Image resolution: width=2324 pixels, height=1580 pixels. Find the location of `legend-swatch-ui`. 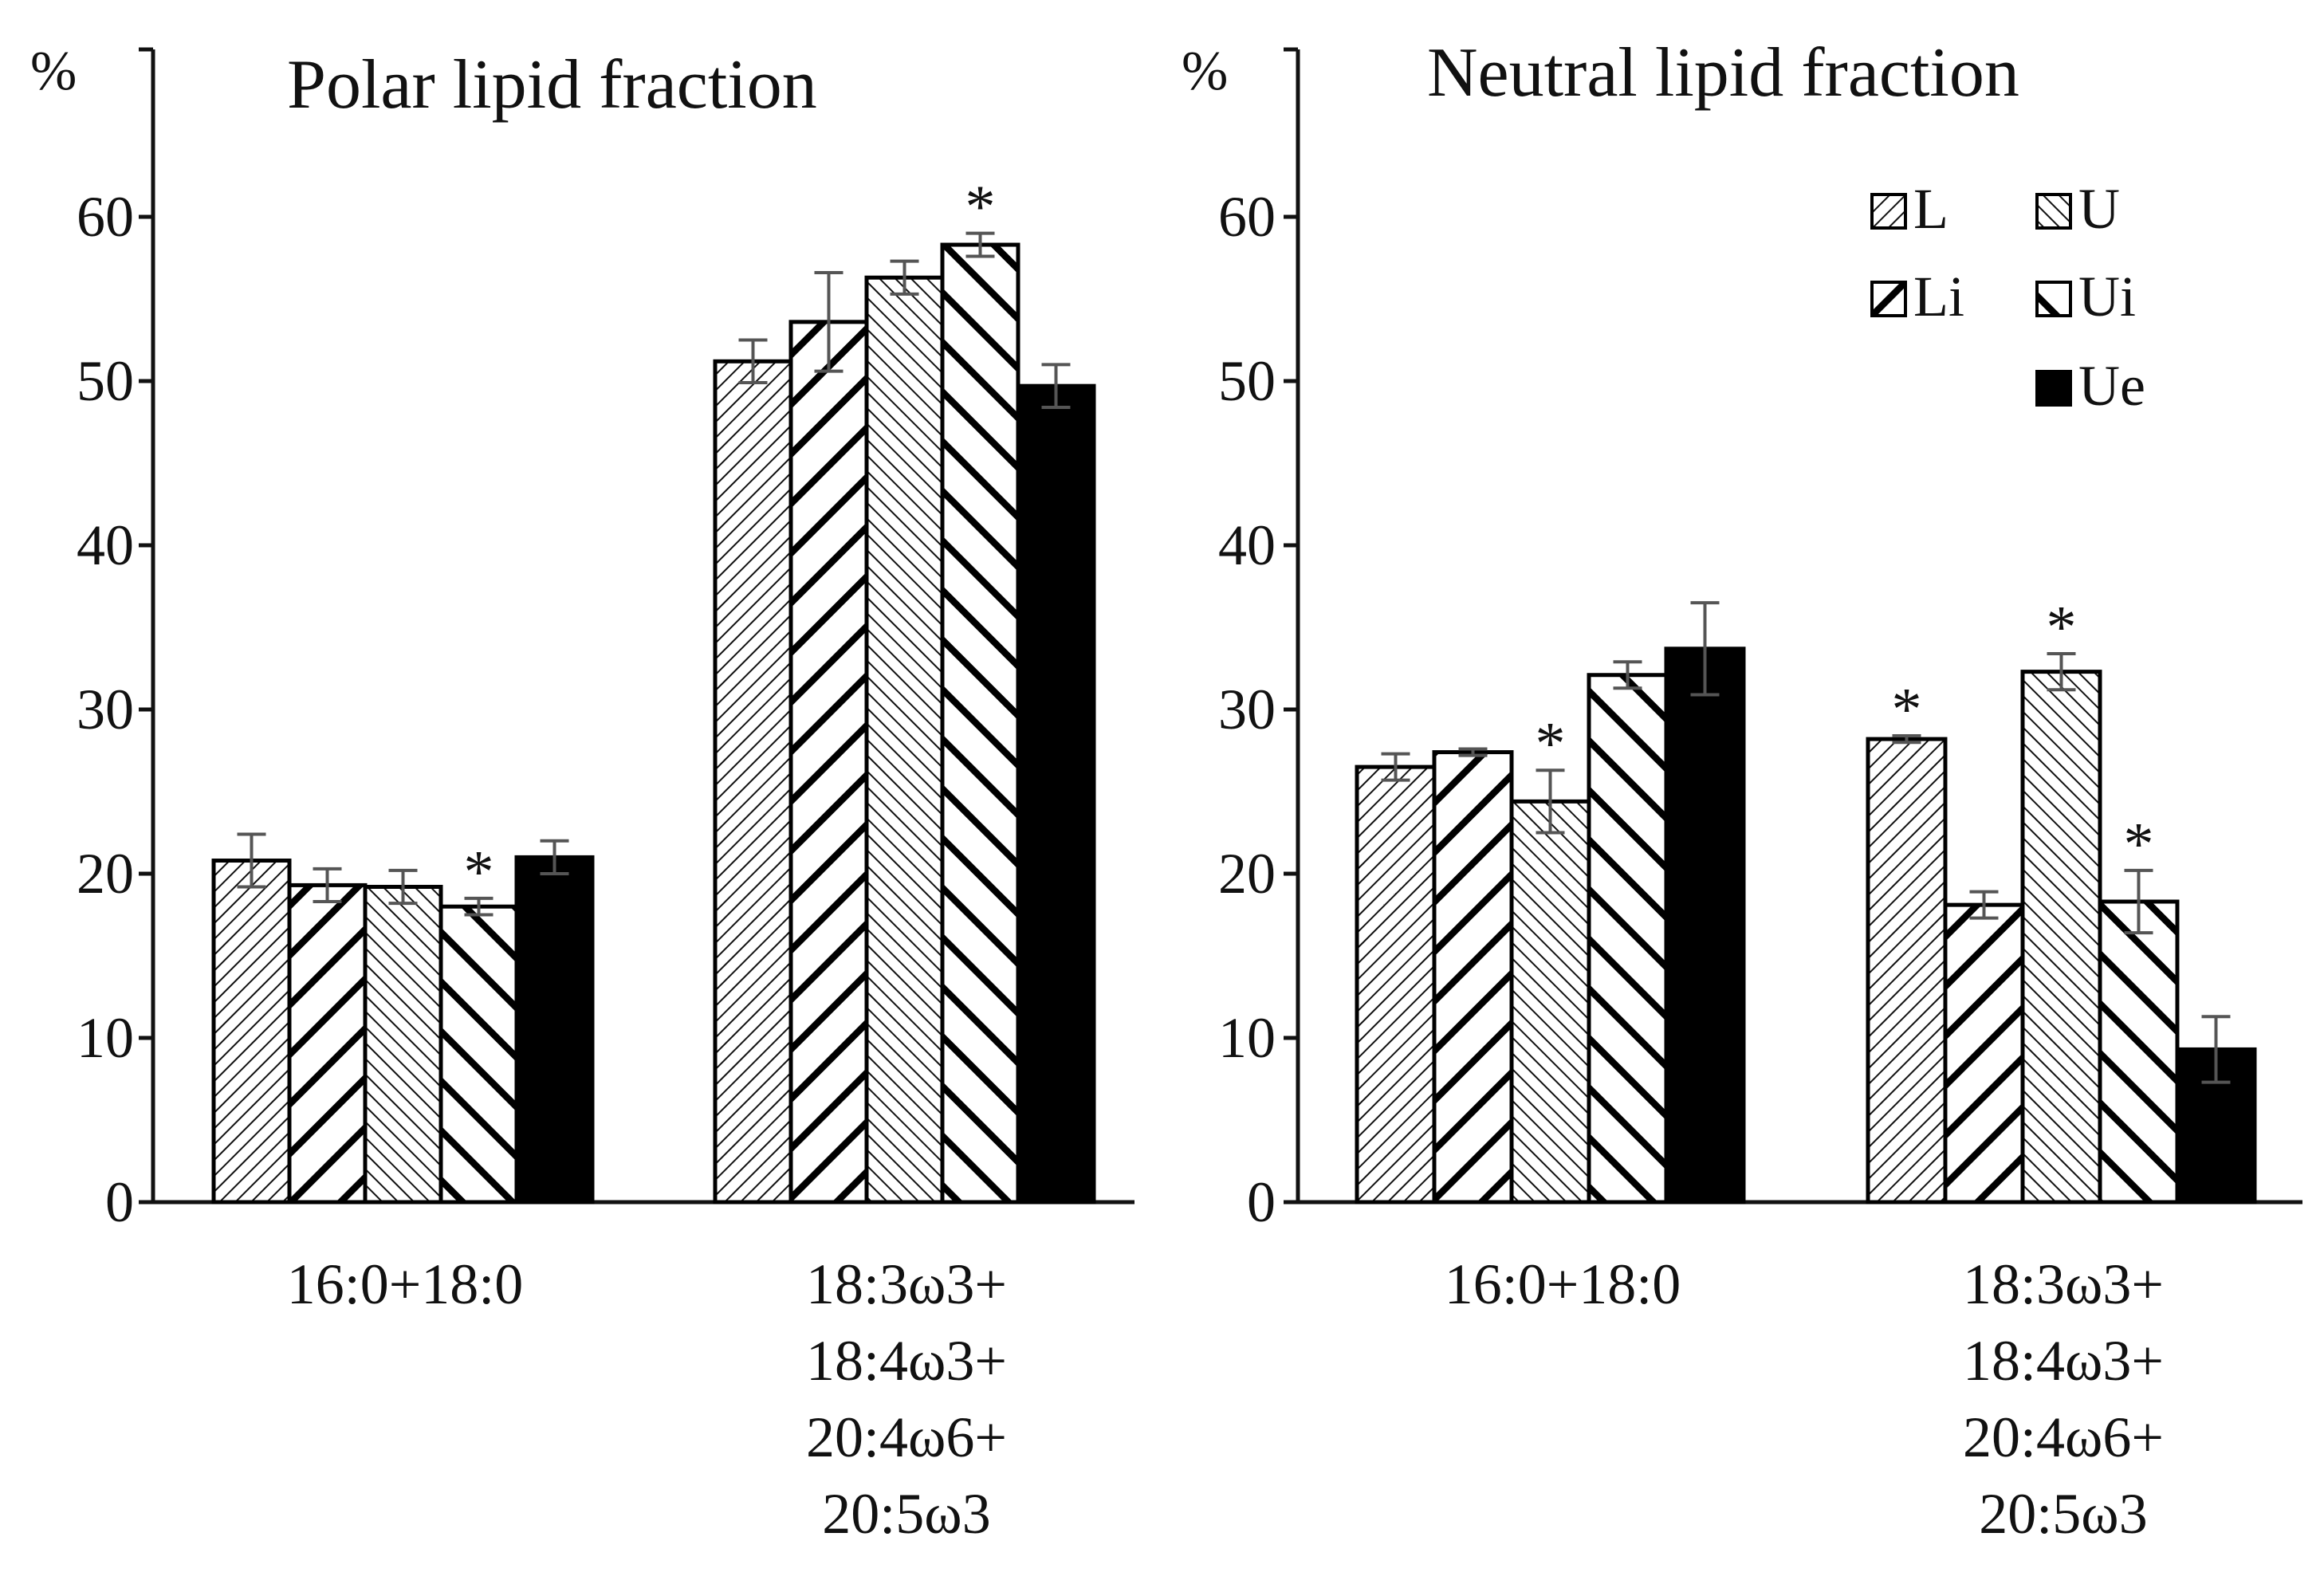

legend-swatch-ui is located at coordinates (2053, 299).